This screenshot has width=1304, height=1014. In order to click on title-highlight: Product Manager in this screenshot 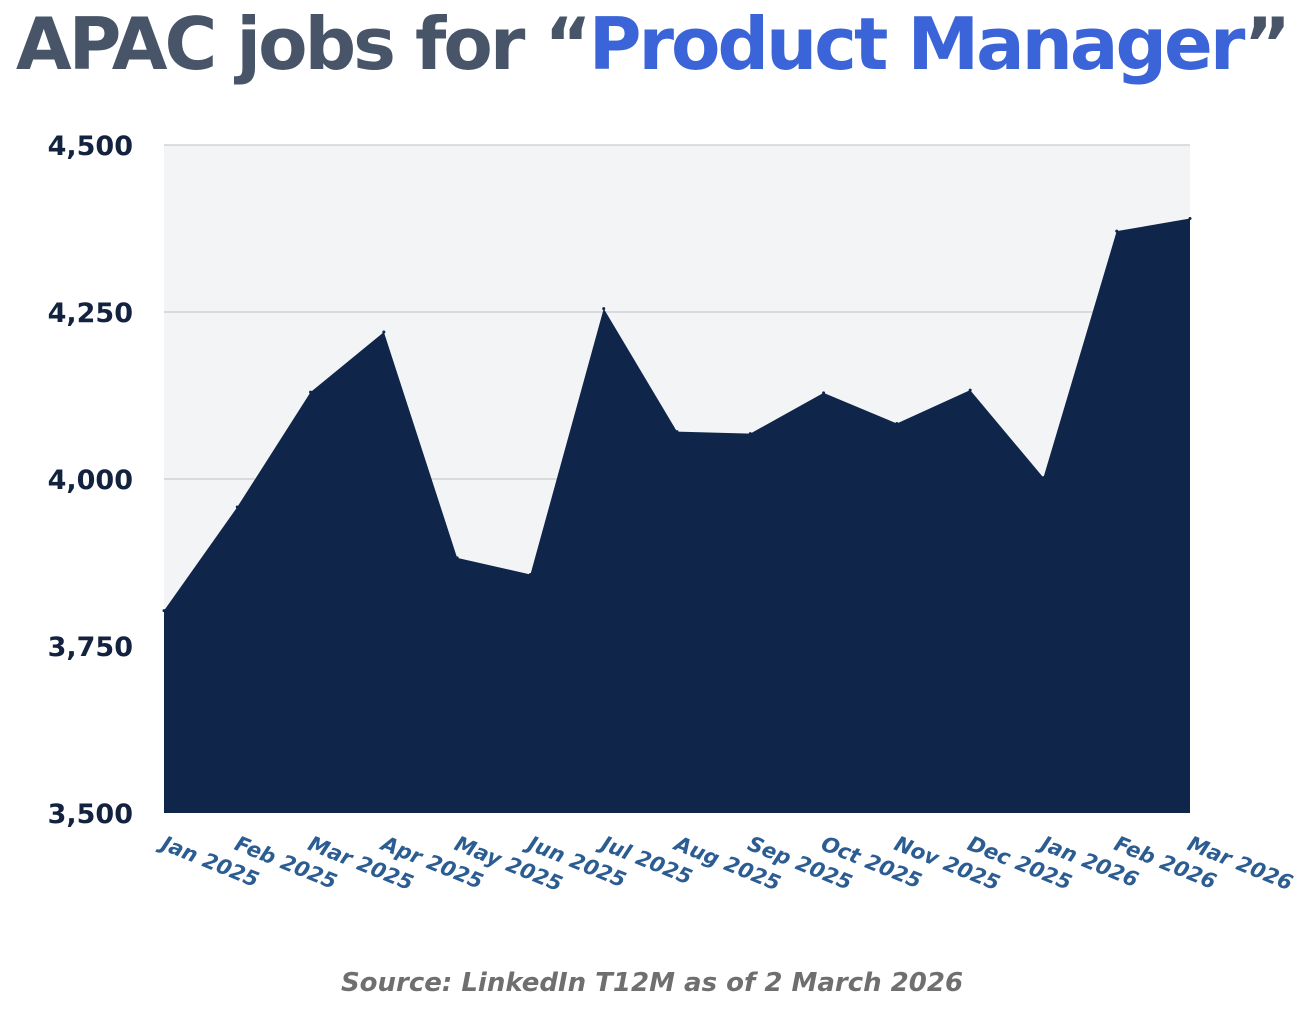, I will do `click(917, 44)`.